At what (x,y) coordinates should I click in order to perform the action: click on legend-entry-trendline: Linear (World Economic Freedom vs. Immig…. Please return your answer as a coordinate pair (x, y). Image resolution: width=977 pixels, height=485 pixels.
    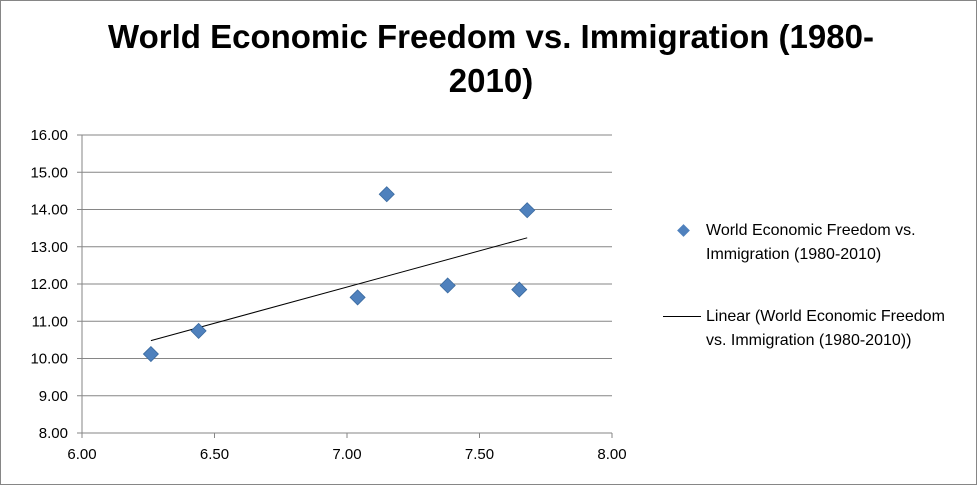
    Looking at the image, I should click on (811, 329).